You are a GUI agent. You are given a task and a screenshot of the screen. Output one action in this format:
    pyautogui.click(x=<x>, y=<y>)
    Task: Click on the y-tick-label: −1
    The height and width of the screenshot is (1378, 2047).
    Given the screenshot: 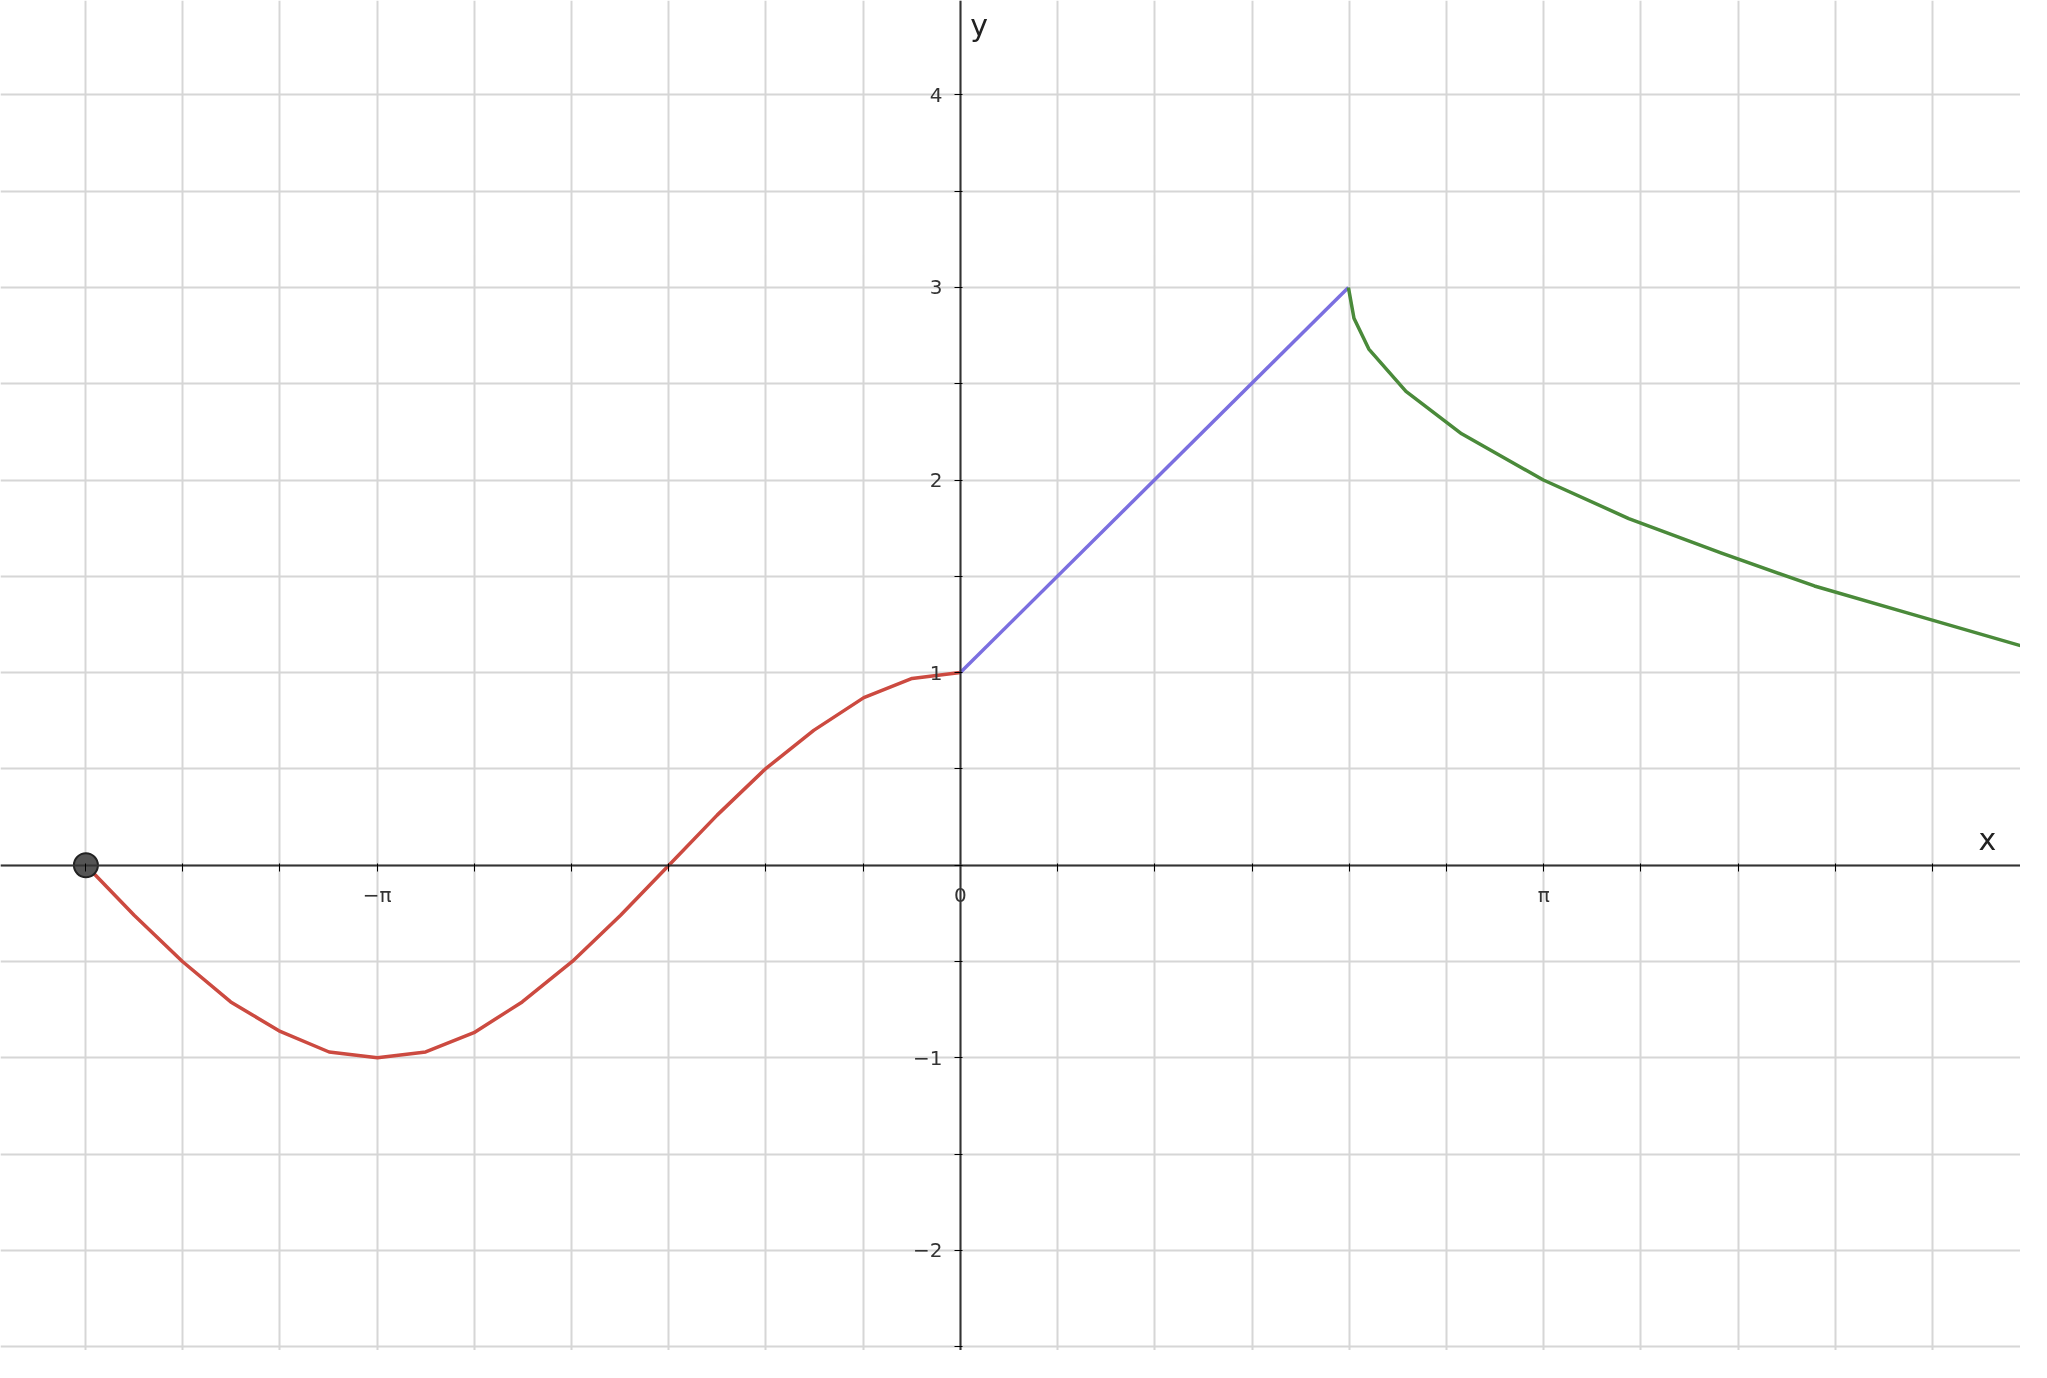 What is the action you would take?
    pyautogui.click(x=927, y=1057)
    